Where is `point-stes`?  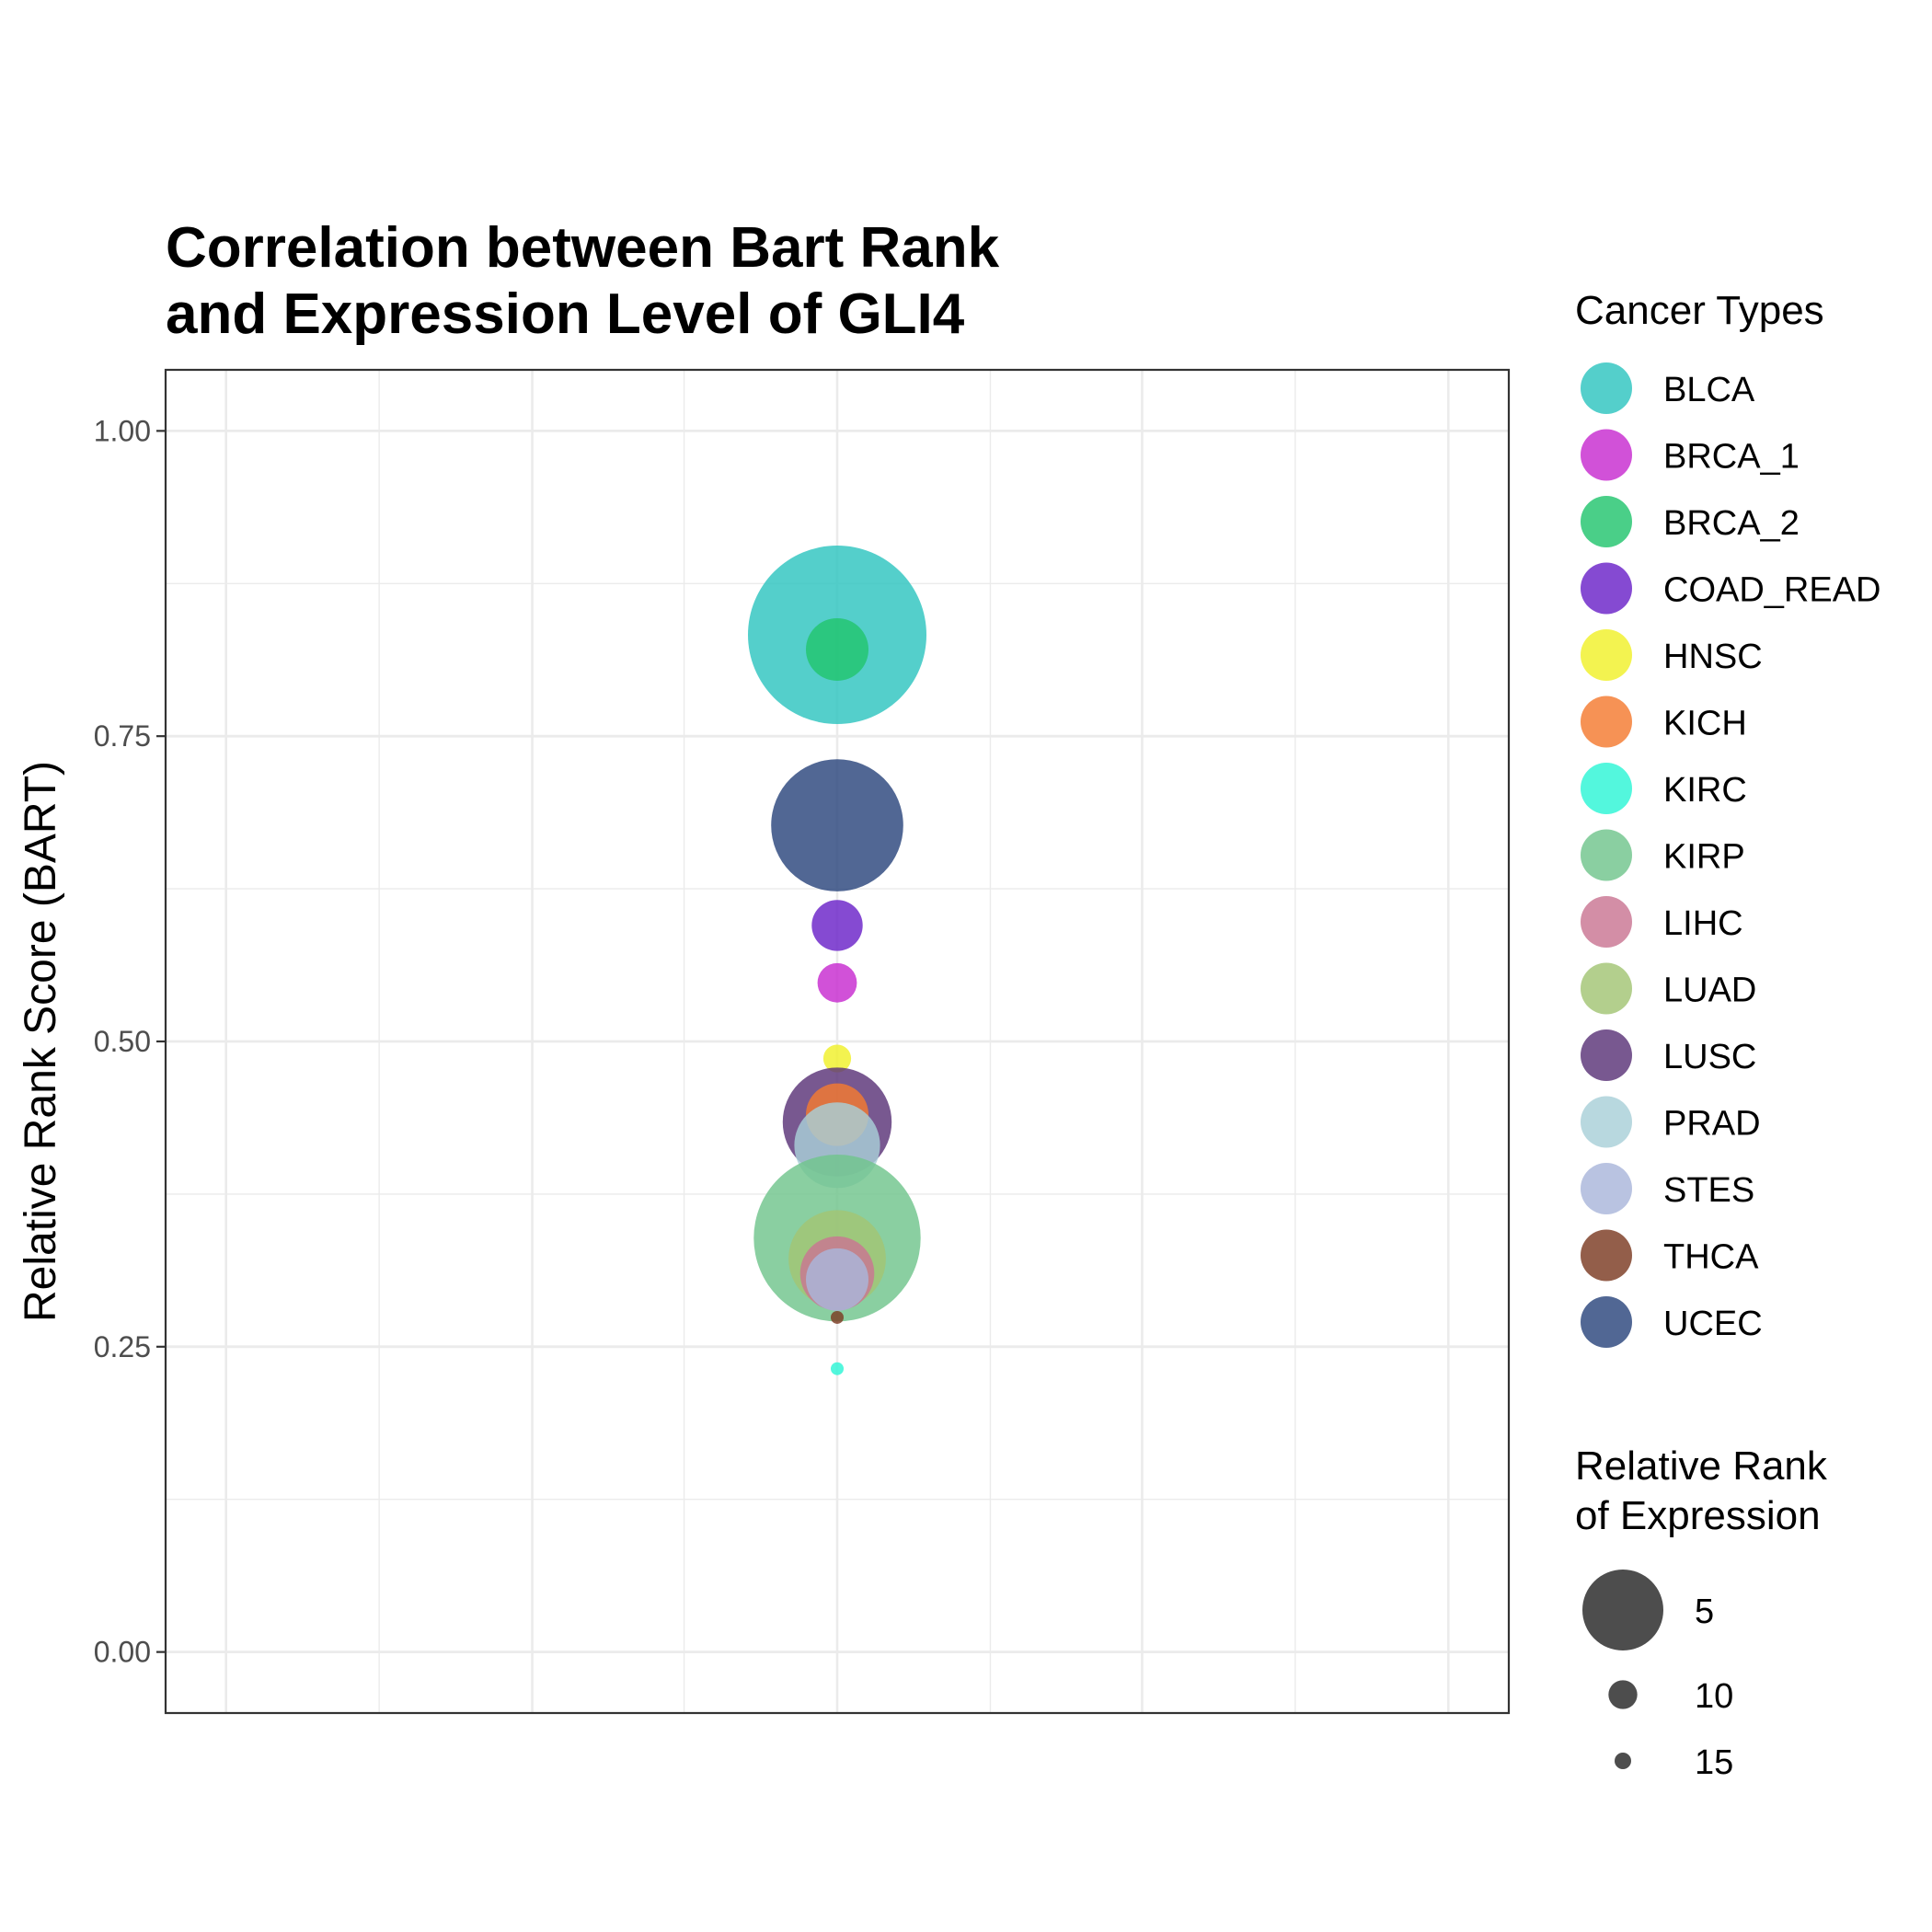 point-stes is located at coordinates (837, 1279).